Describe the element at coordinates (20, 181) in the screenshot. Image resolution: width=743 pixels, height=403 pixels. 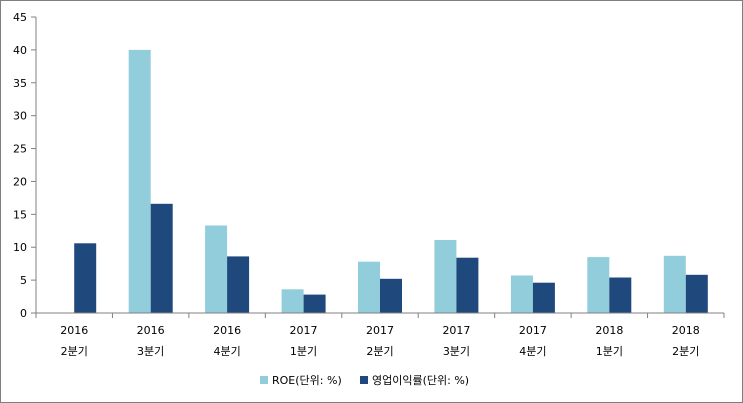
I see `y-tick-label: 20` at that location.